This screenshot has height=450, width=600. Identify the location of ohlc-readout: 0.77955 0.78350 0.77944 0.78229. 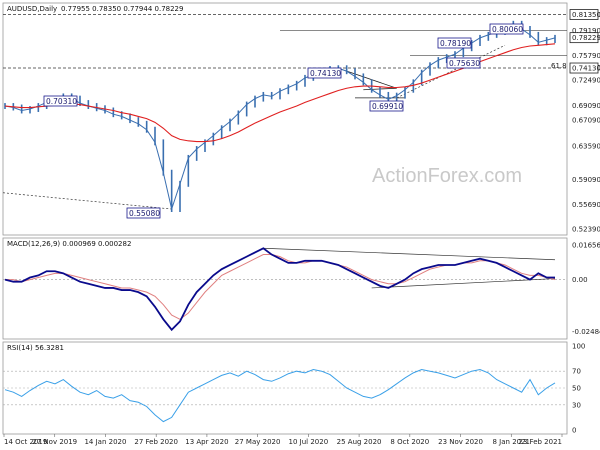
(122, 9).